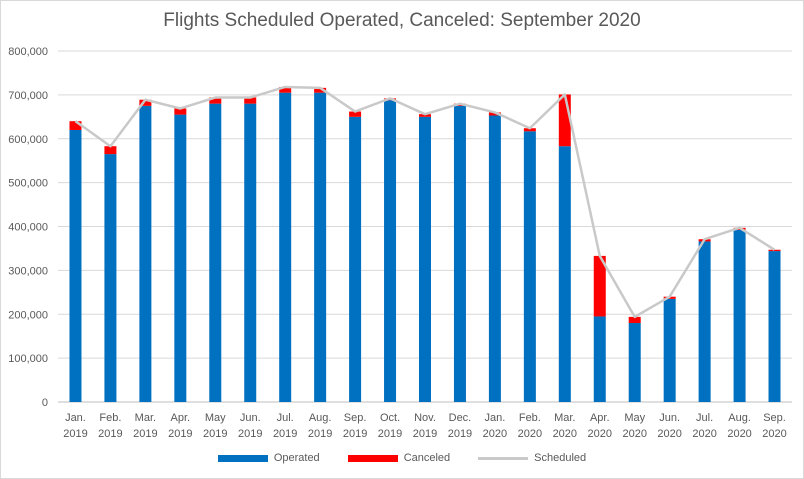 The height and width of the screenshot is (479, 804). Describe the element at coordinates (28, 184) in the screenshot. I see `y-tick-label: 500,000` at that location.